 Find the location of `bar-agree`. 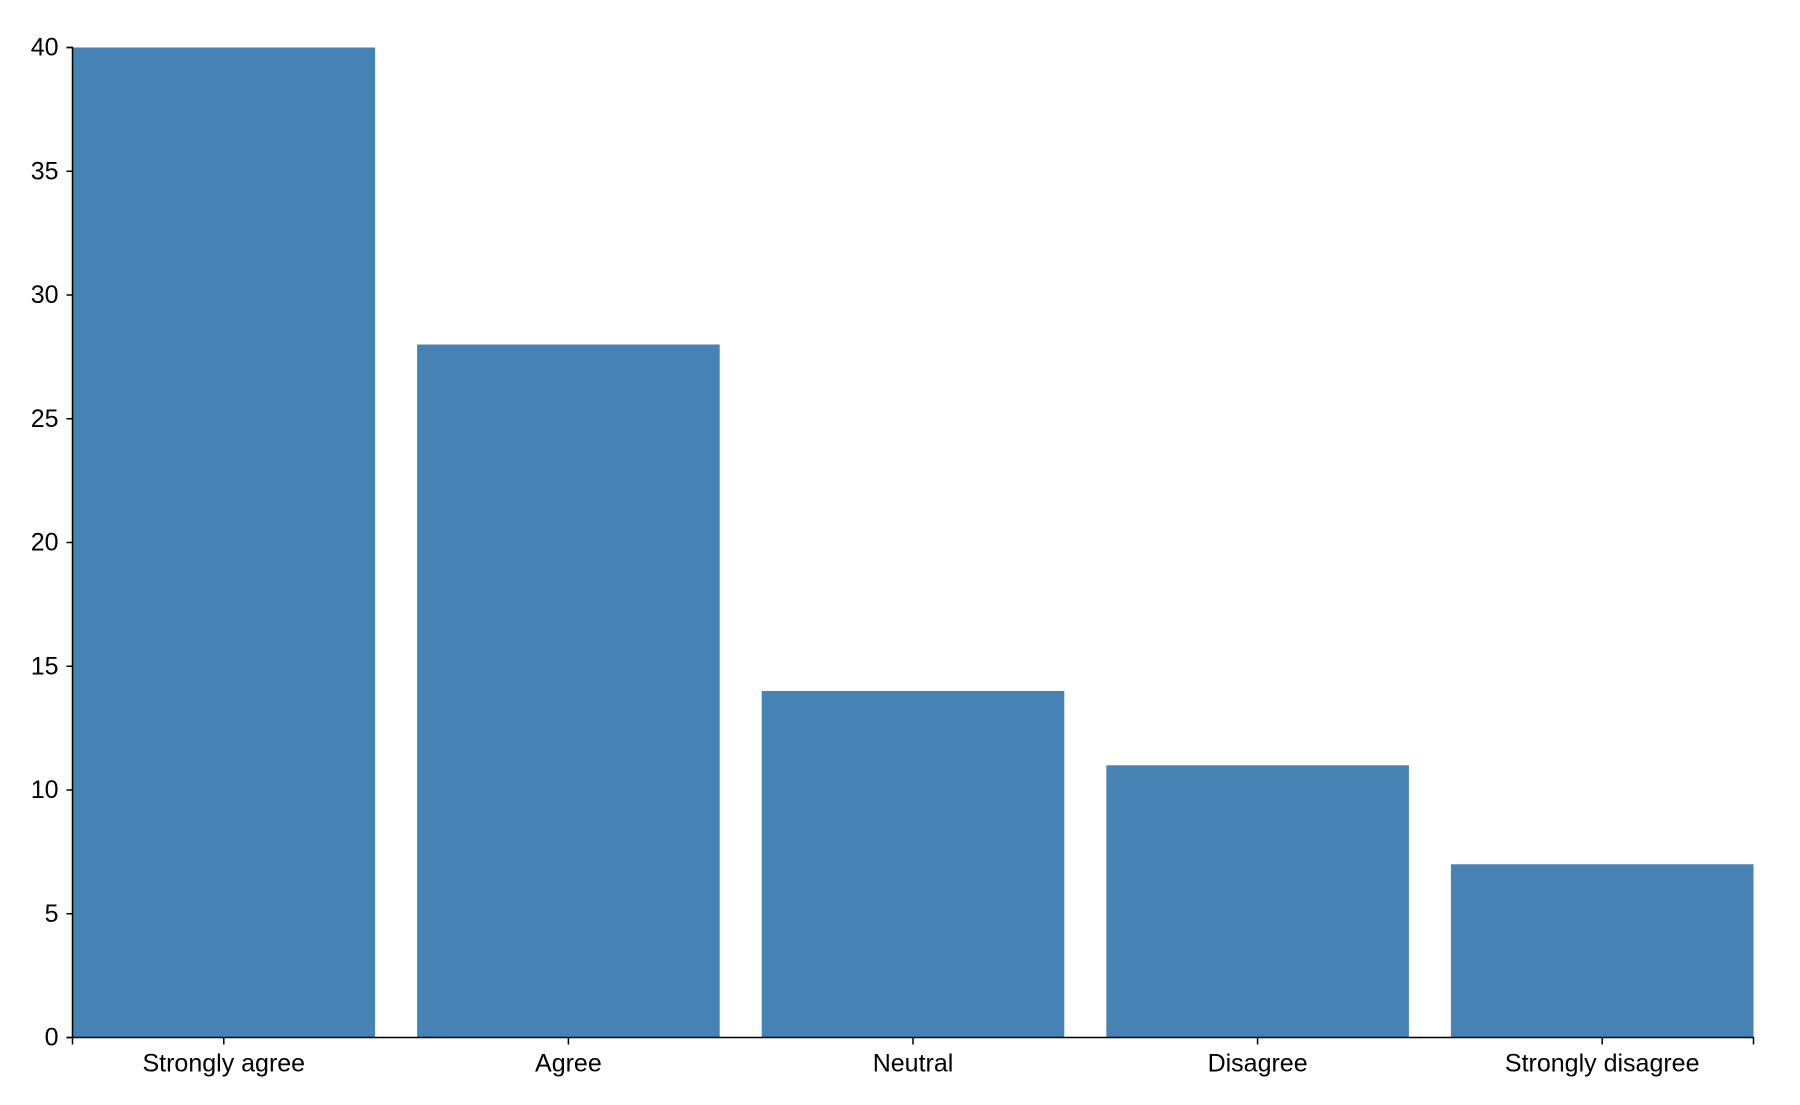

bar-agree is located at coordinates (568, 691).